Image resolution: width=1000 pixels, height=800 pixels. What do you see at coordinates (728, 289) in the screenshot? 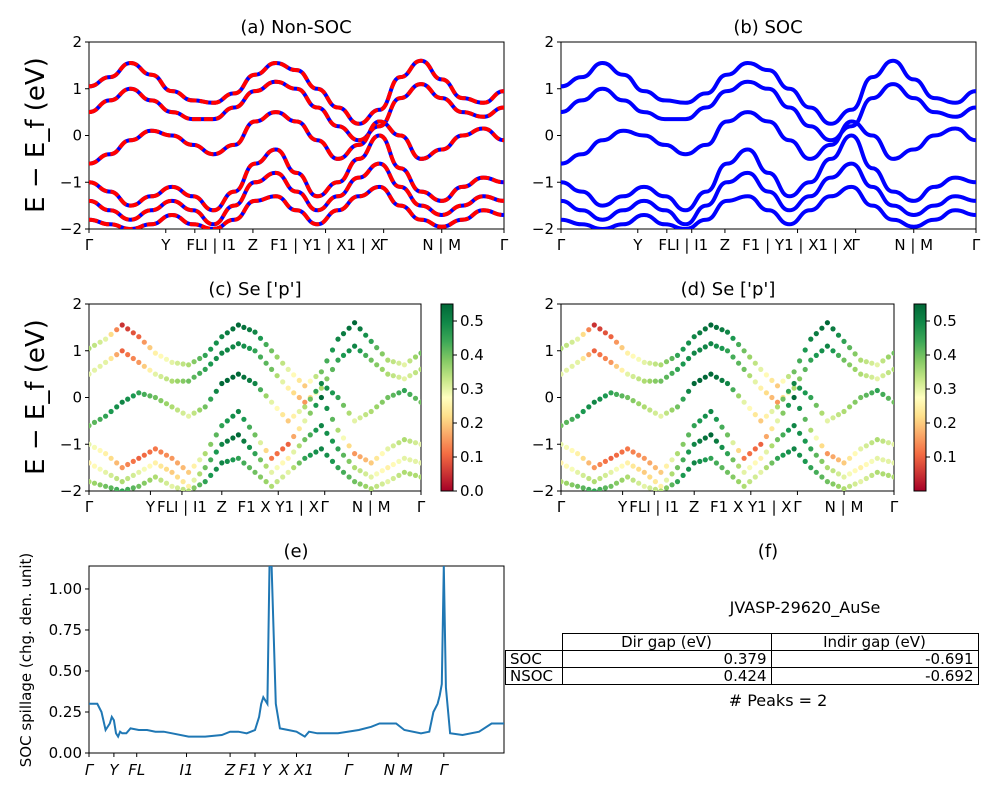
I see `panel-d-title: (d) Se ['p']` at bounding box center [728, 289].